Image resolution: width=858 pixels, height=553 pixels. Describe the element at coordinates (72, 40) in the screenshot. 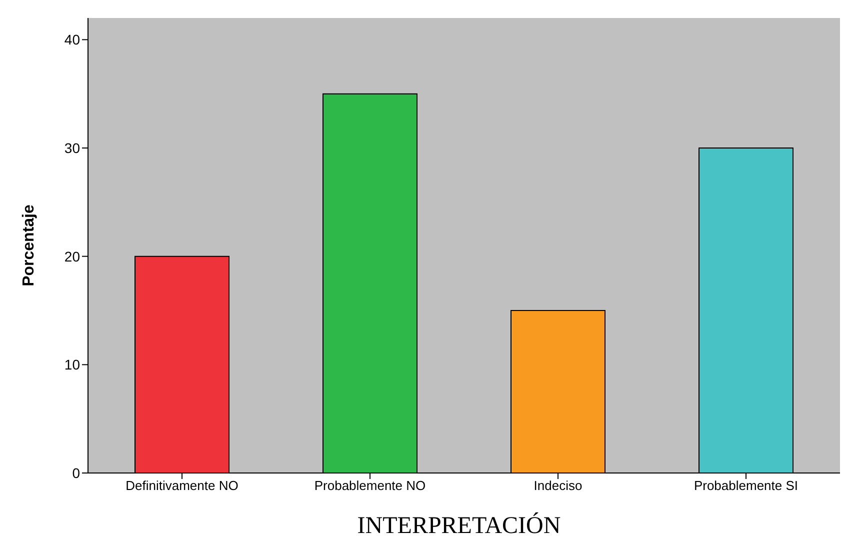

I see `y-tick-label: 40` at that location.